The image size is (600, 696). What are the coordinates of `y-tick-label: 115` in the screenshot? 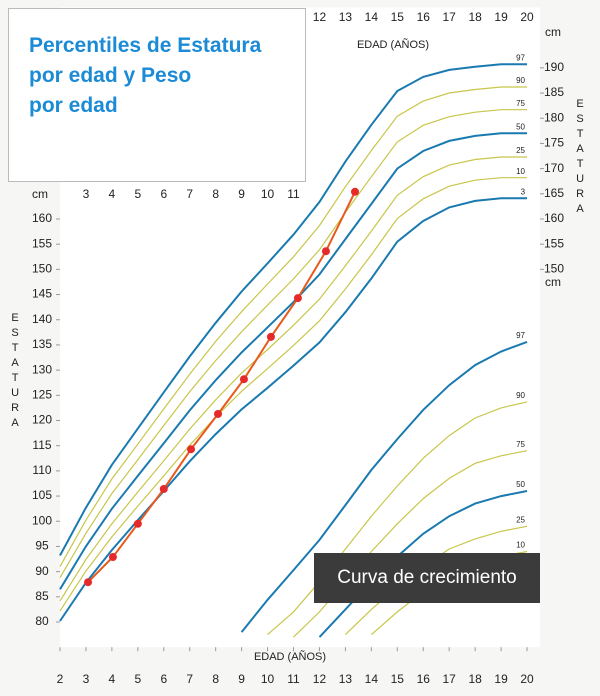 It's located at (41, 445).